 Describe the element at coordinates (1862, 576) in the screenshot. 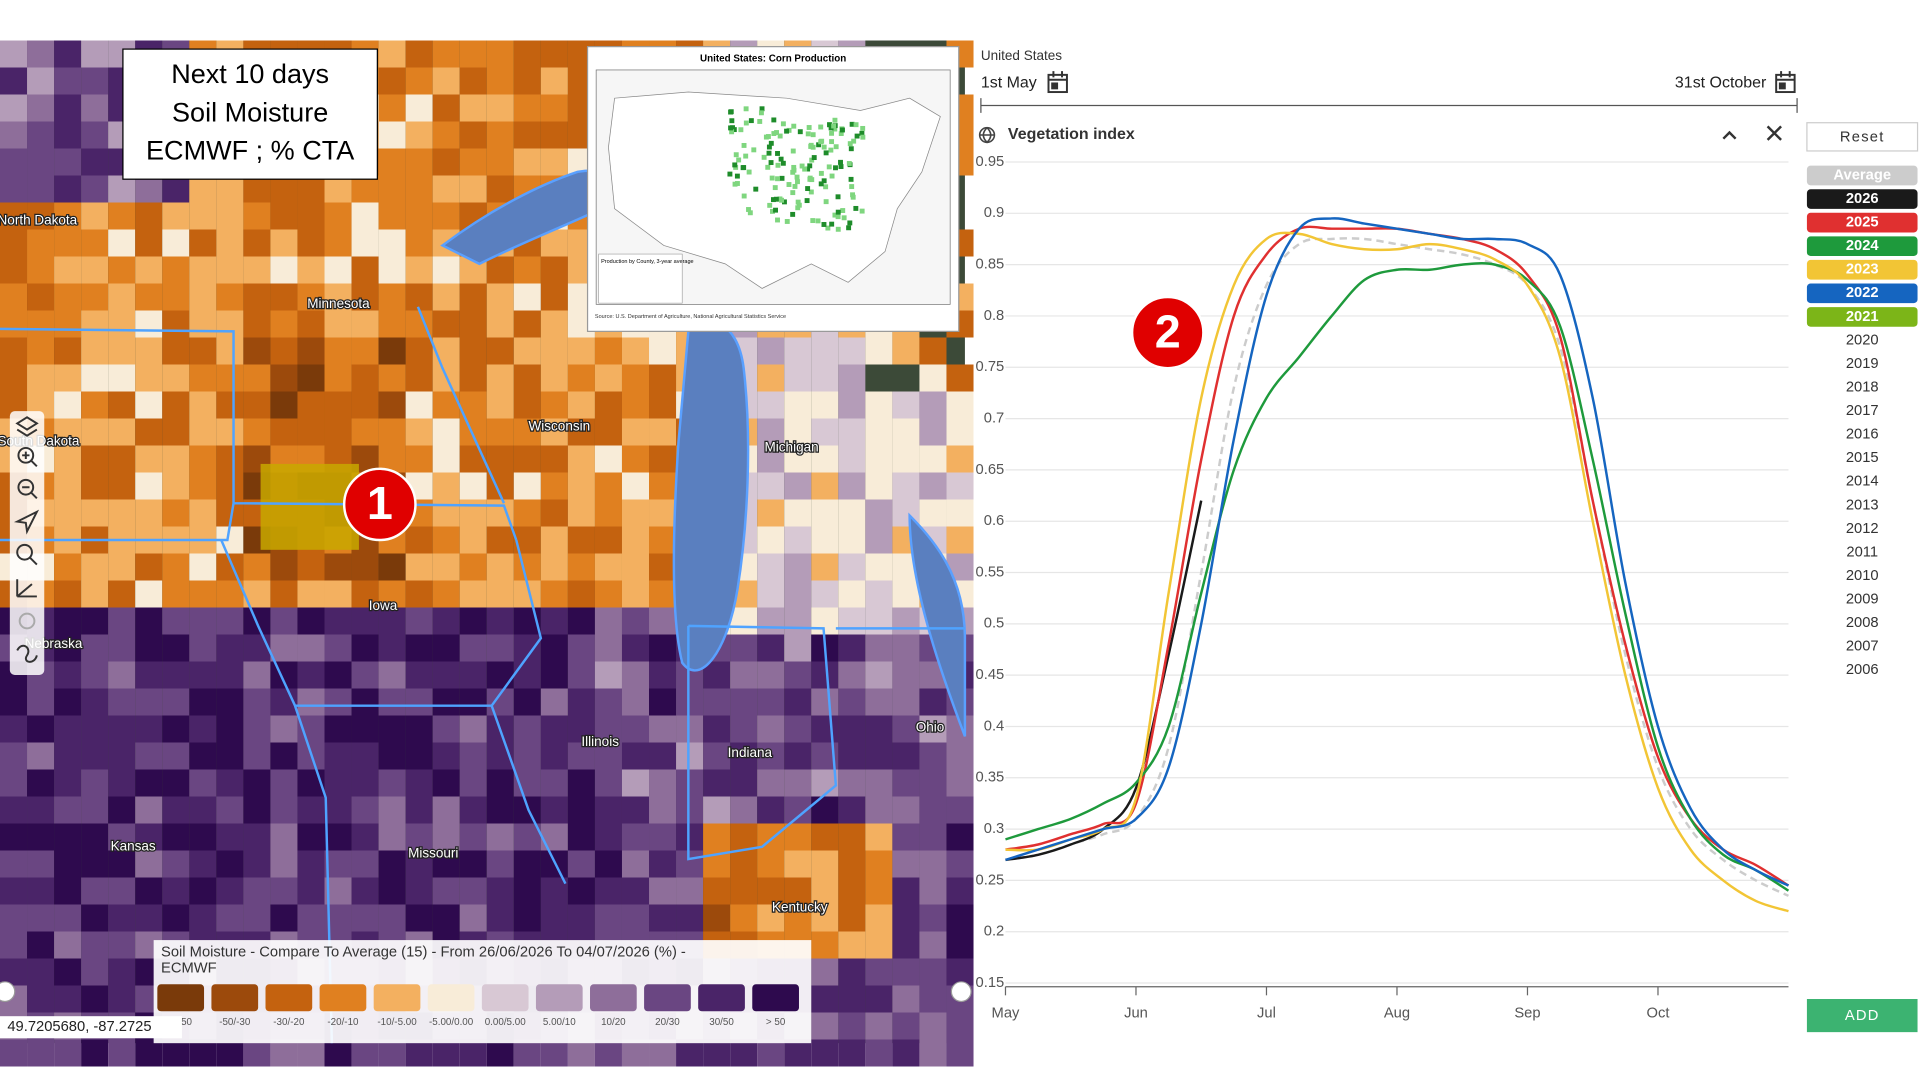

I see `legend-label: 2010` at that location.